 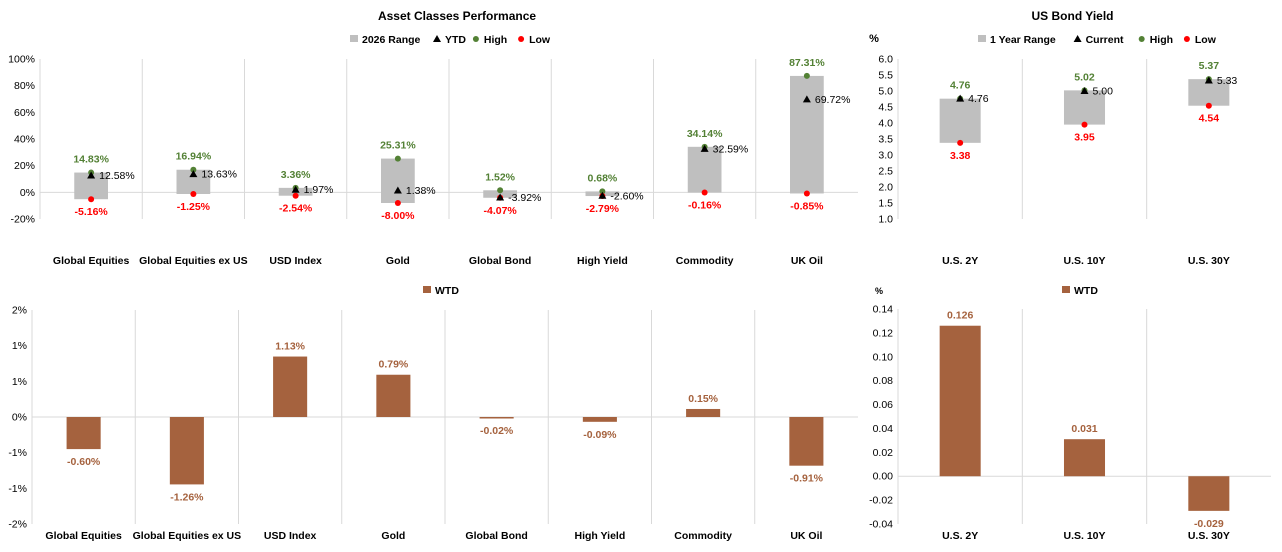 What do you see at coordinates (806, 536) in the screenshot?
I see `asset-wtd-category-uk-oil: UK Oil` at bounding box center [806, 536].